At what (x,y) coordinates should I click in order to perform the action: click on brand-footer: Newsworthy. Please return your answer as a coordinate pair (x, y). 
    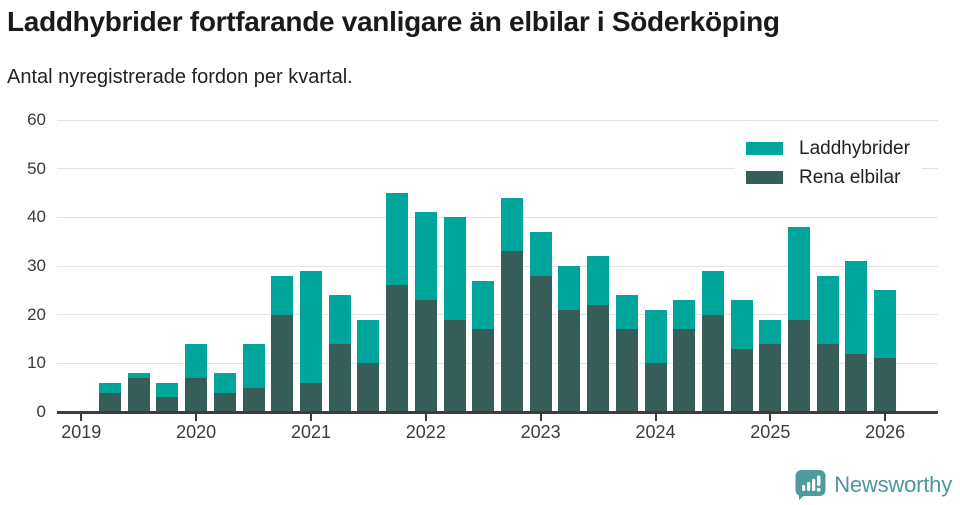
    Looking at the image, I should click on (873, 484).